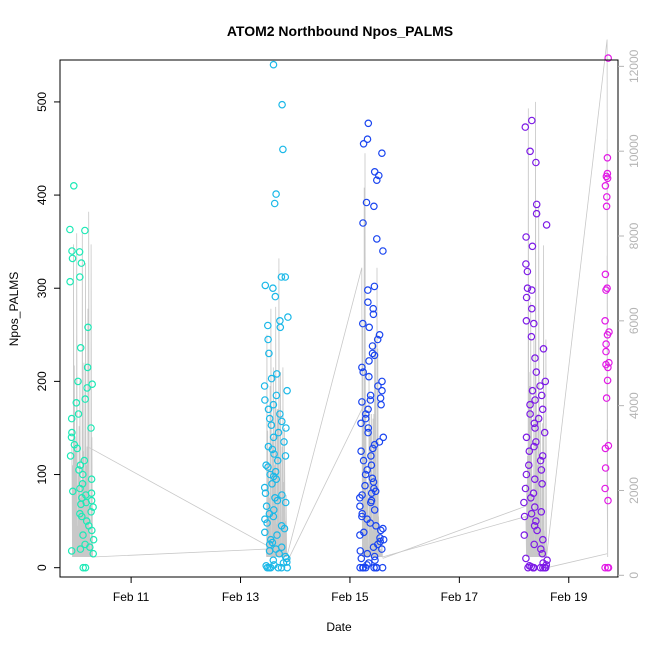 Image resolution: width=650 pixels, height=650 pixels. What do you see at coordinates (634, 405) in the screenshot?
I see `y2-tick-label: 4000` at bounding box center [634, 405].